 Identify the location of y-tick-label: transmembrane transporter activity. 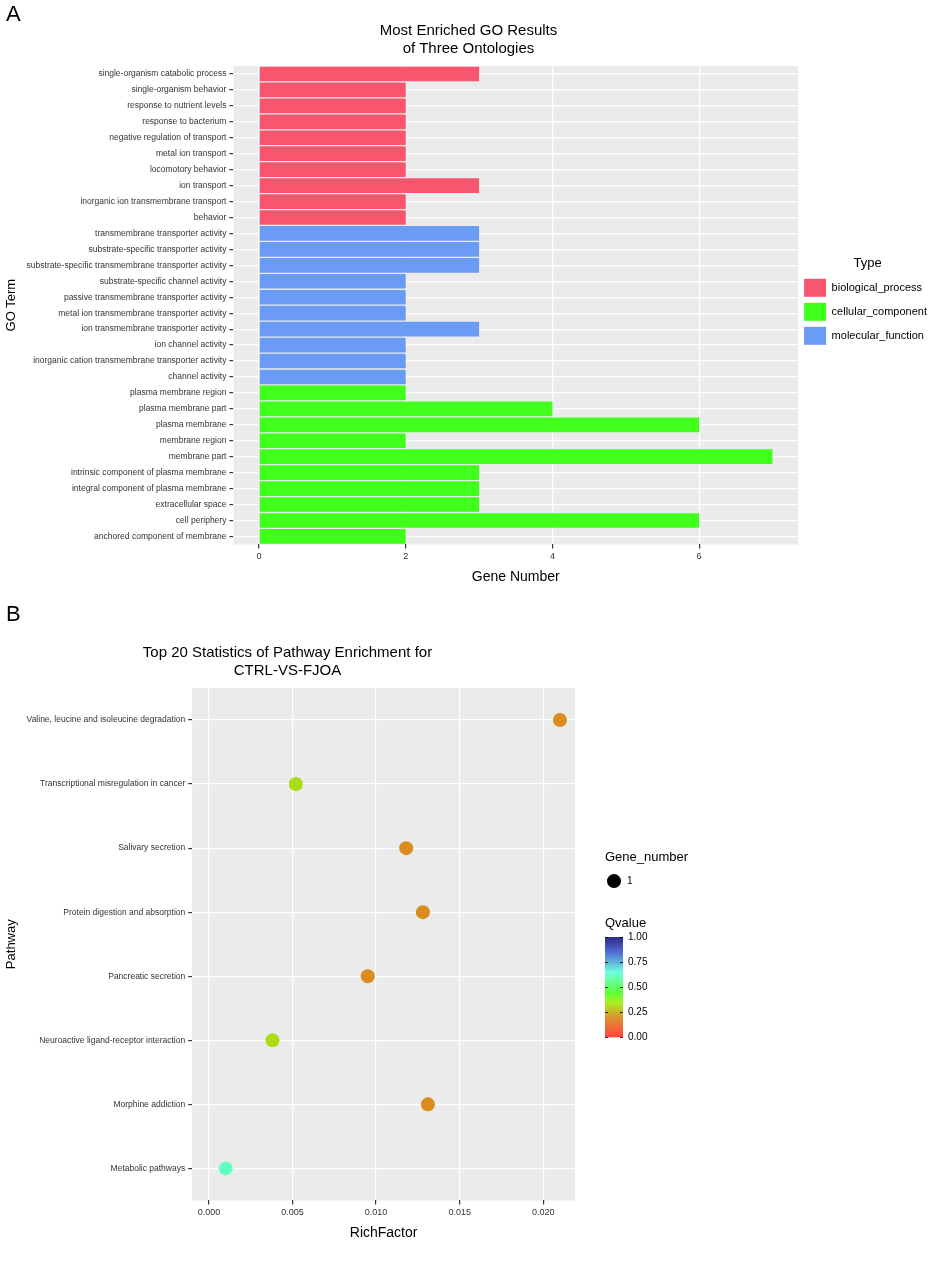
(161, 232).